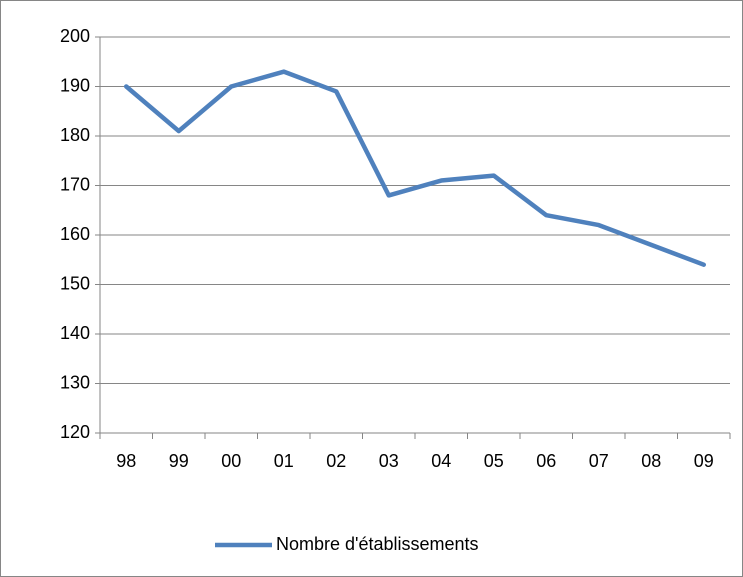 This screenshot has height=577, width=743. I want to click on x-tick-label: 99, so click(179, 461).